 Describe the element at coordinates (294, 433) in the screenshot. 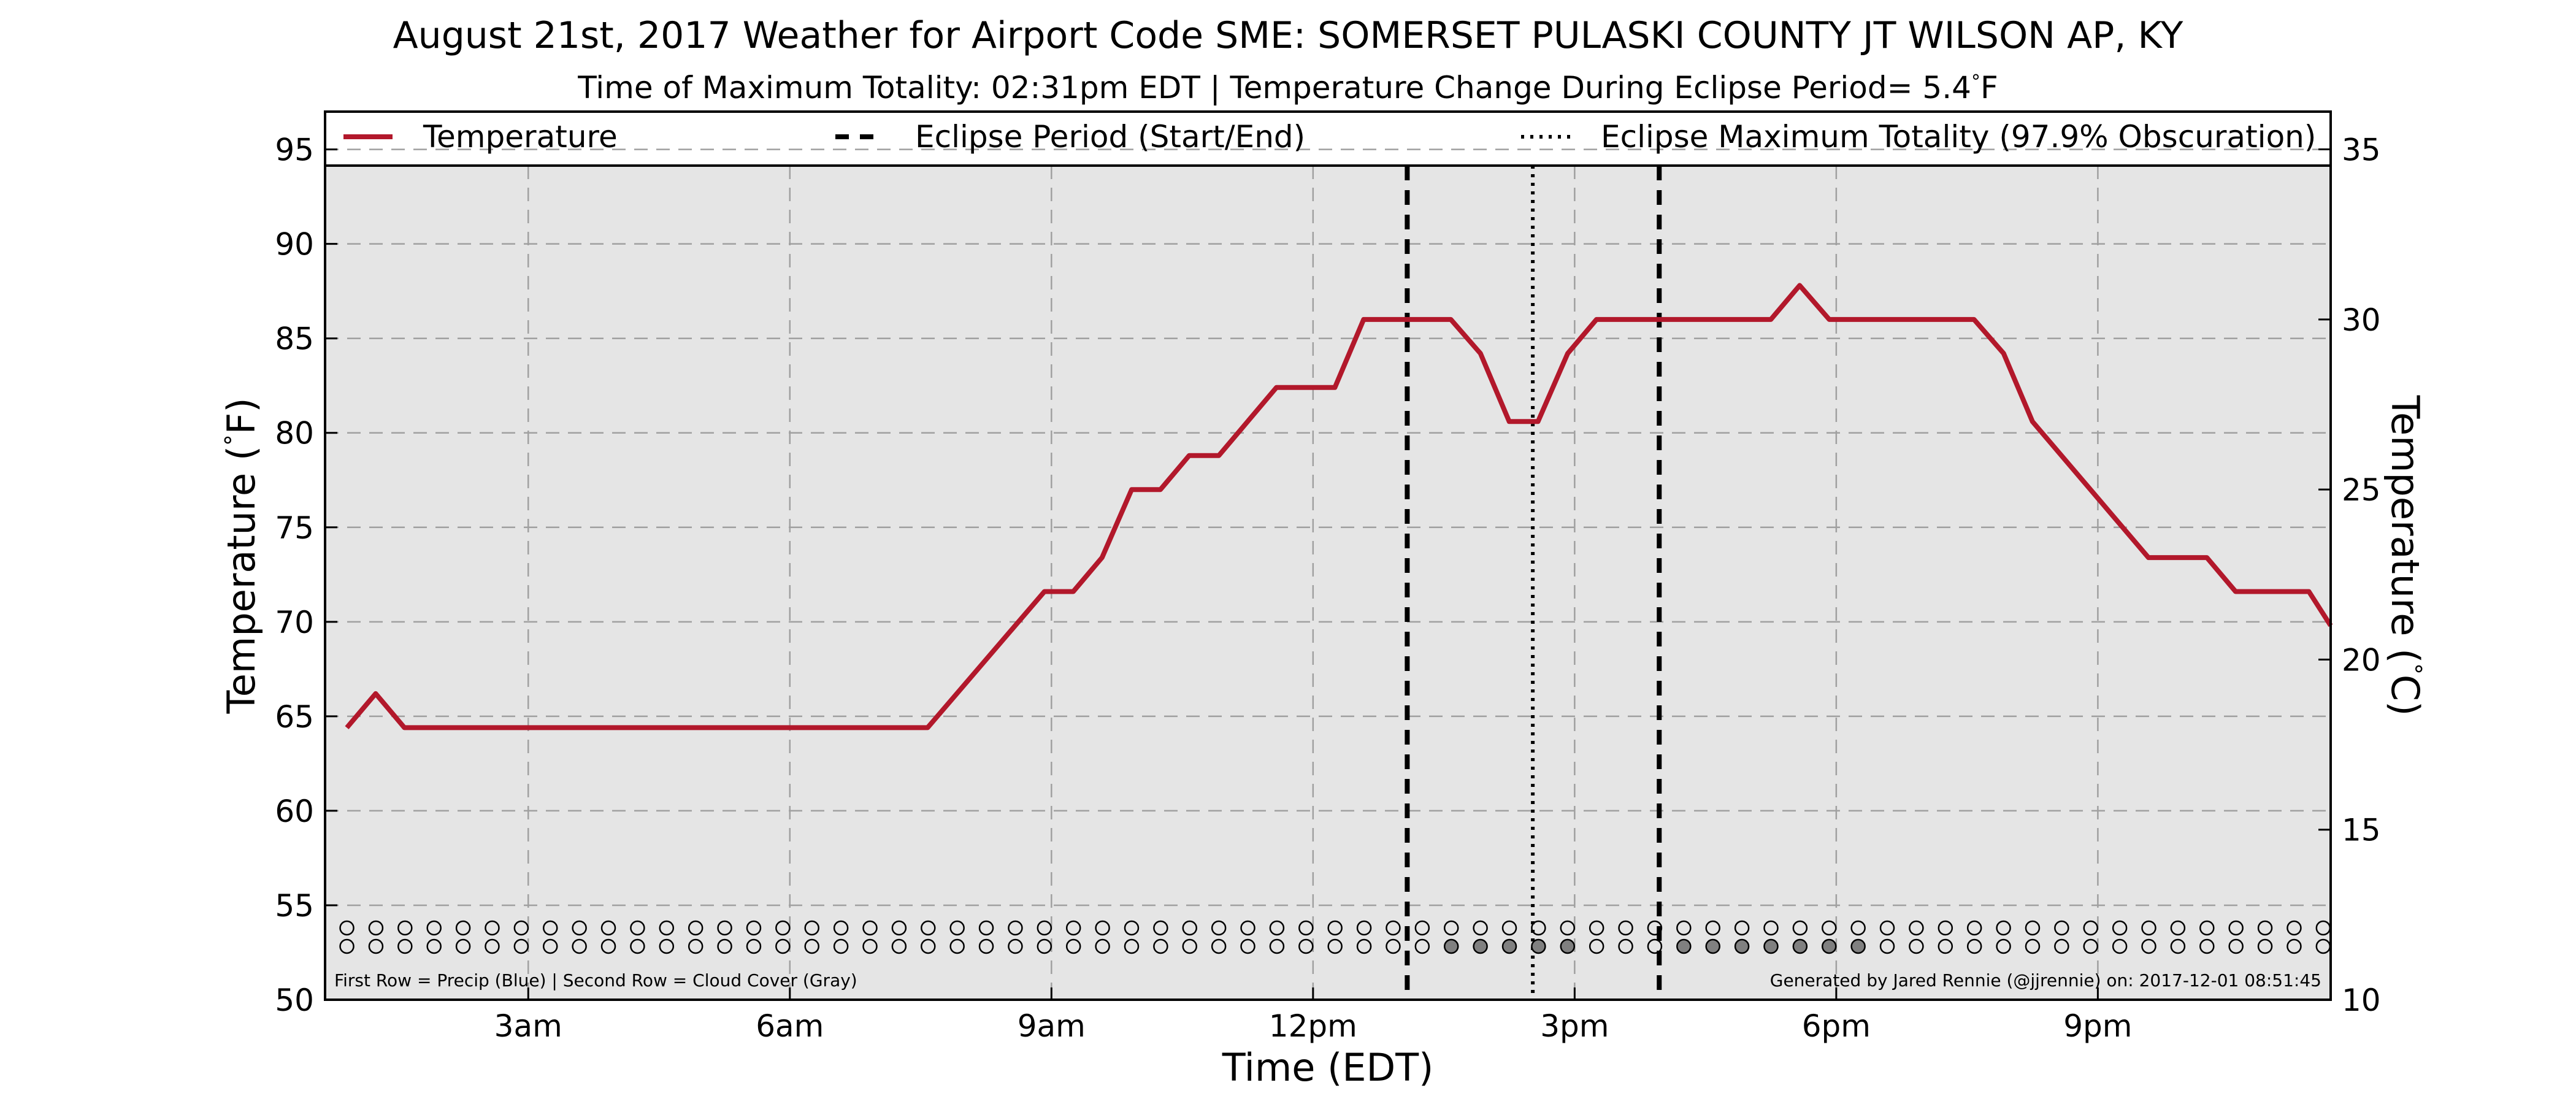

I see `y-tick-label-left: 80` at that location.